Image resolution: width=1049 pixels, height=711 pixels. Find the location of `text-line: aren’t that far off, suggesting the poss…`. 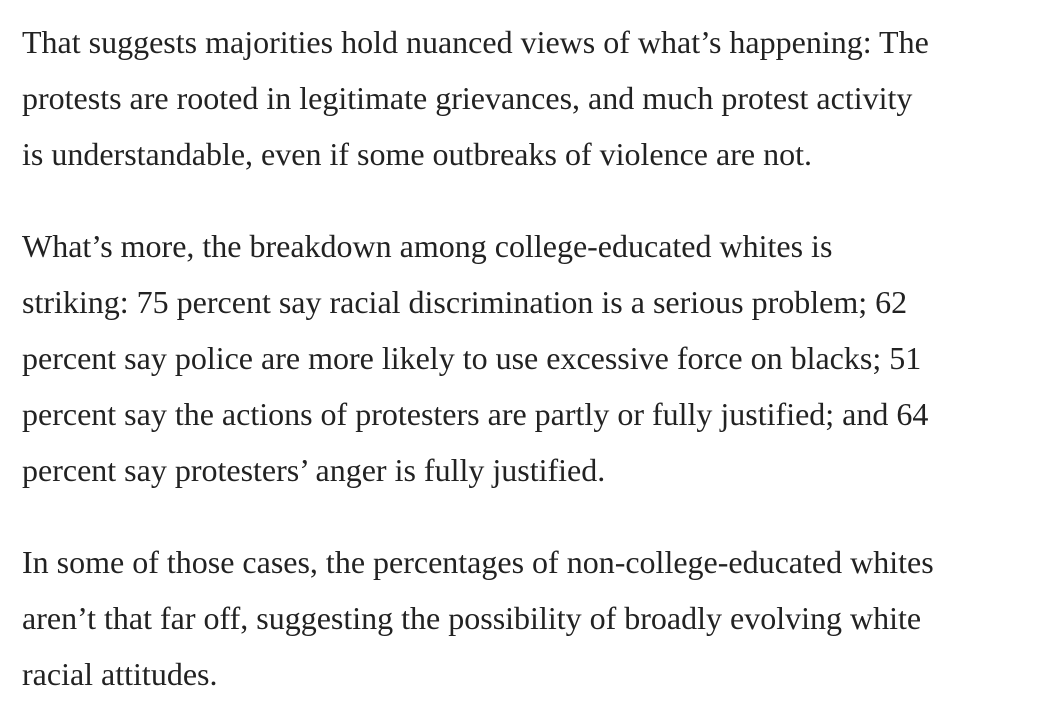

text-line: aren’t that far off, suggesting the poss… is located at coordinates (472, 618).